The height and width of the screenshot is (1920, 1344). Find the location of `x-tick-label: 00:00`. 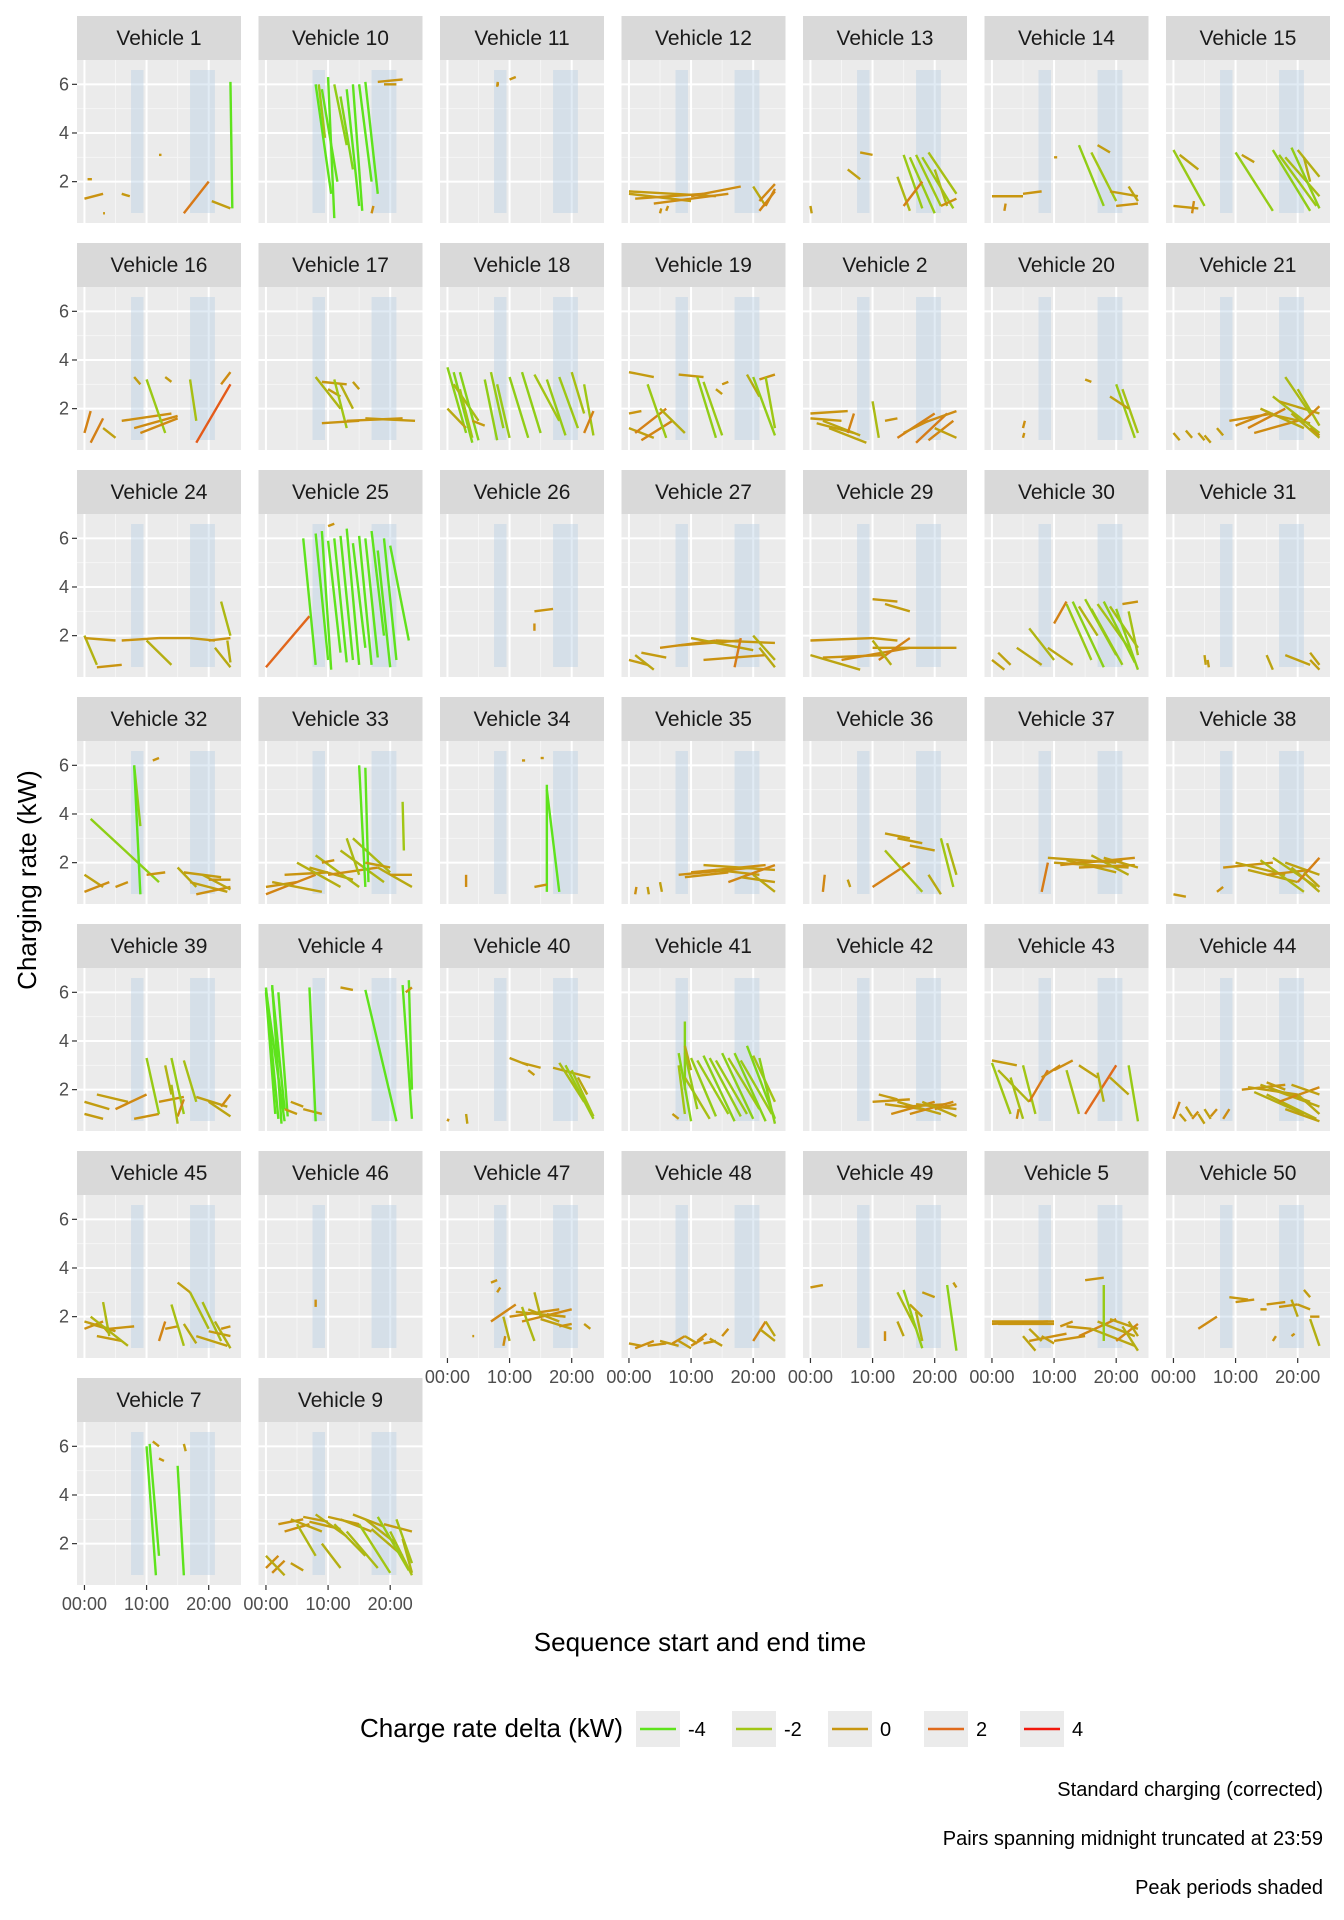

x-tick-label: 00:00 is located at coordinates (628, 1377).